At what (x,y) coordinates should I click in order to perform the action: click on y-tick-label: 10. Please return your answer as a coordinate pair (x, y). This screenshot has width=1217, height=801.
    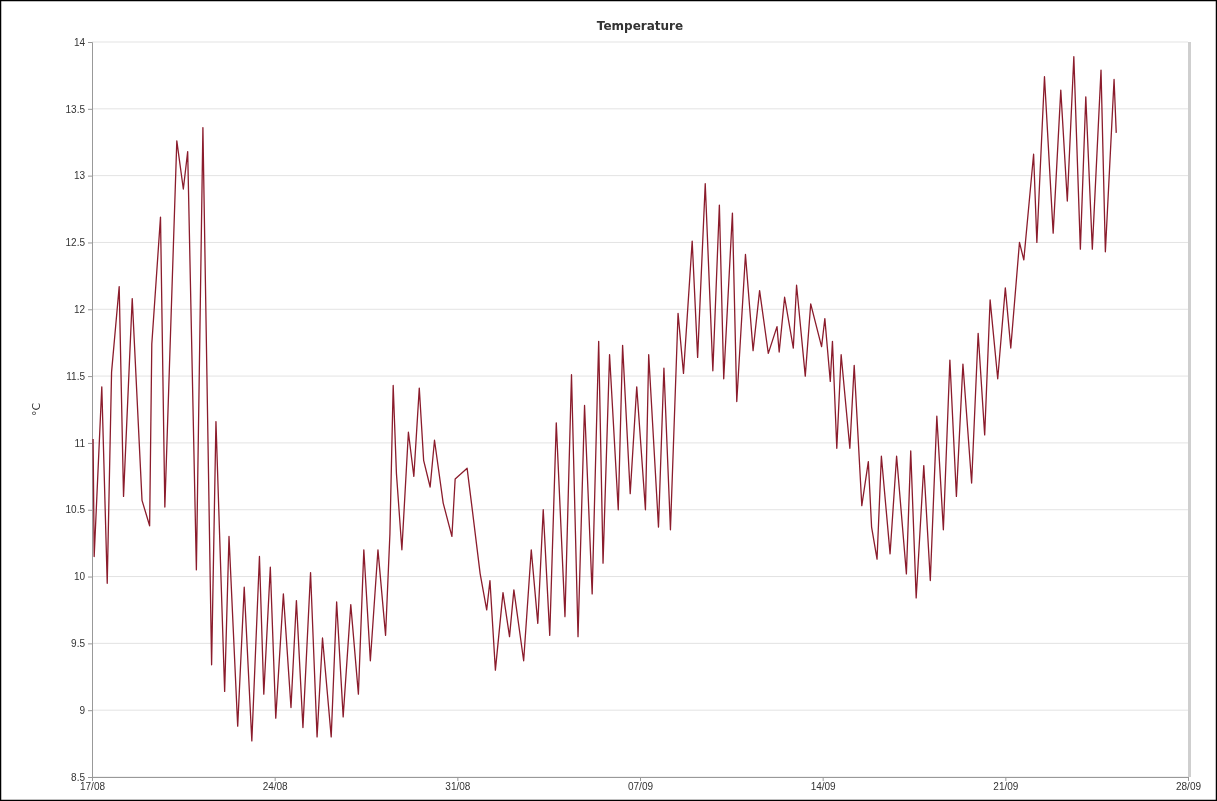
    Looking at the image, I should click on (79, 577).